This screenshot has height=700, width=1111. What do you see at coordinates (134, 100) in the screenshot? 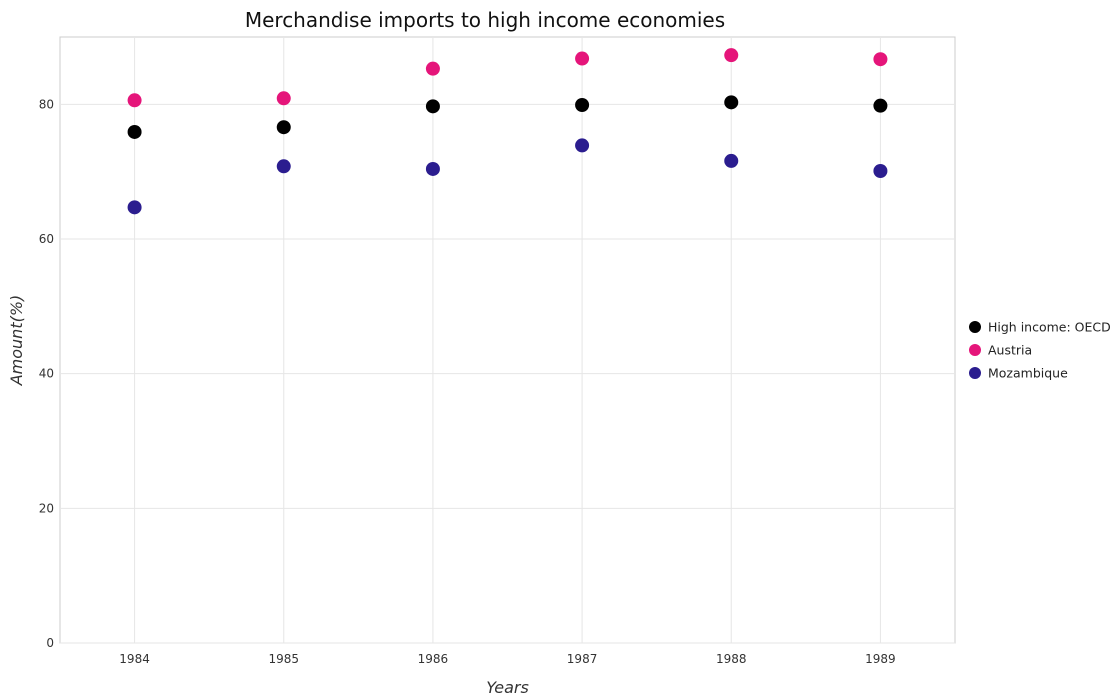
I see `data-point-austria-1984` at bounding box center [134, 100].